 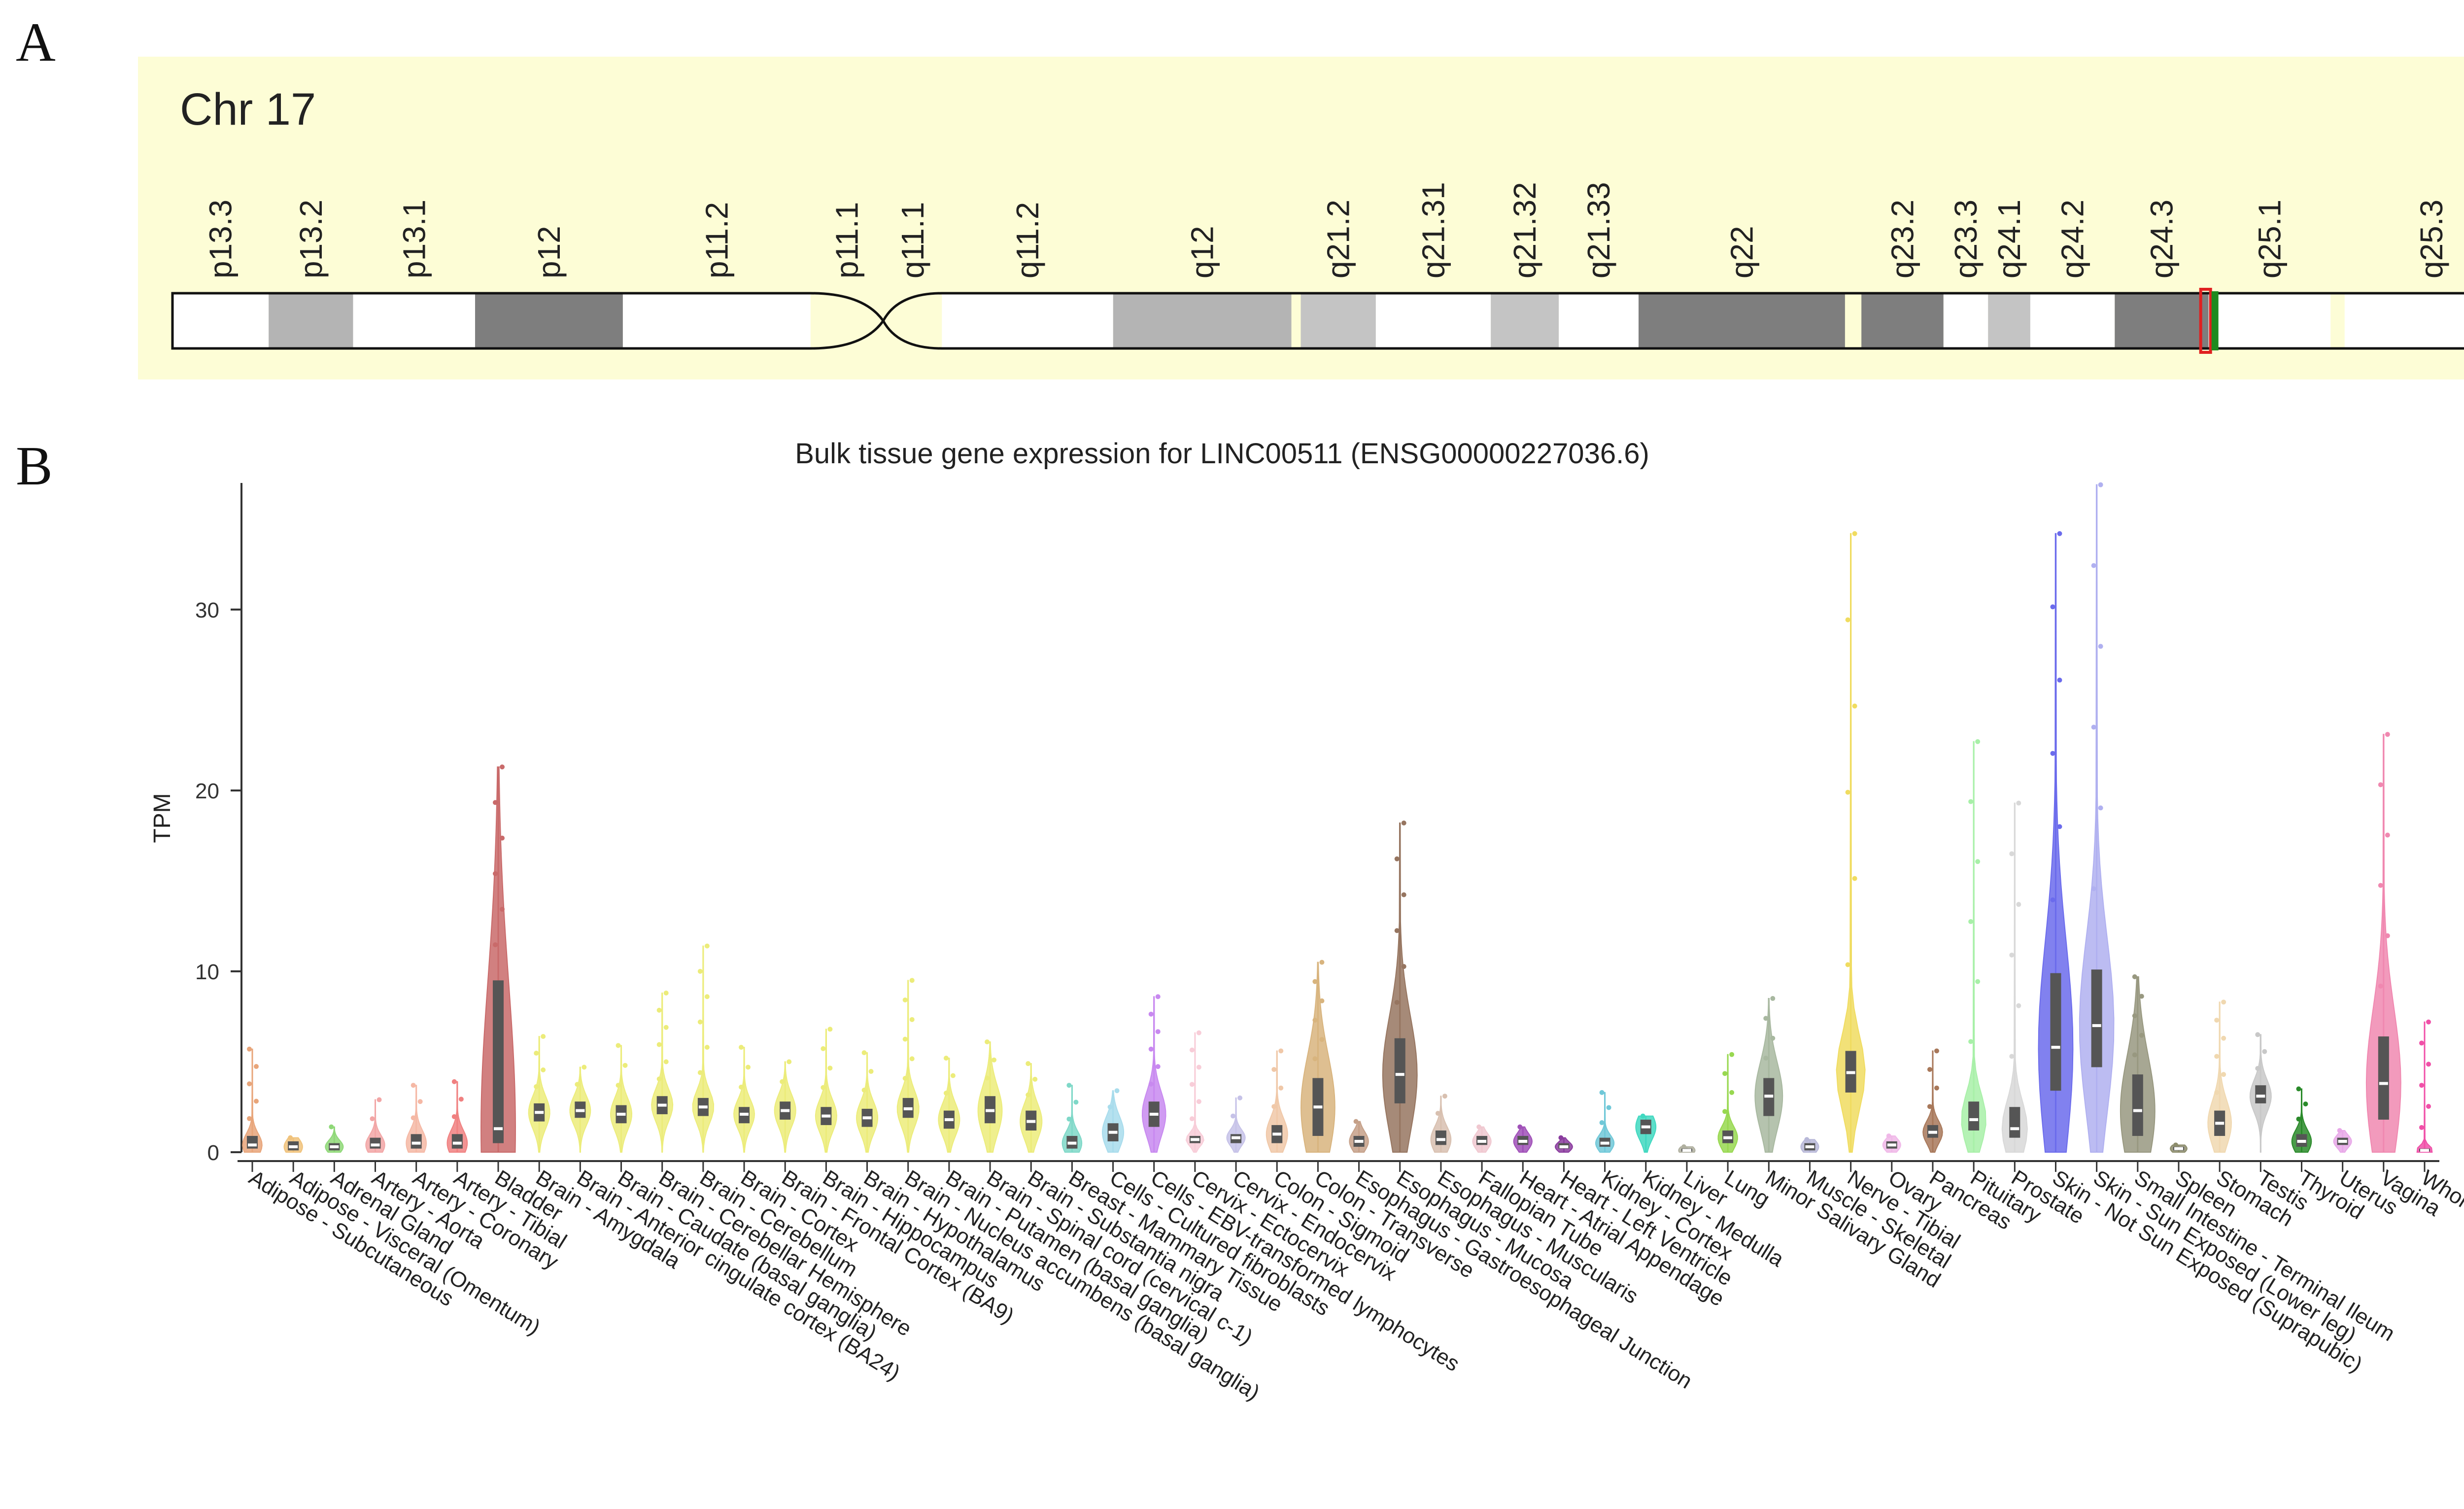 I want to click on ideogram-band-label: p12, so click(x=549, y=252).